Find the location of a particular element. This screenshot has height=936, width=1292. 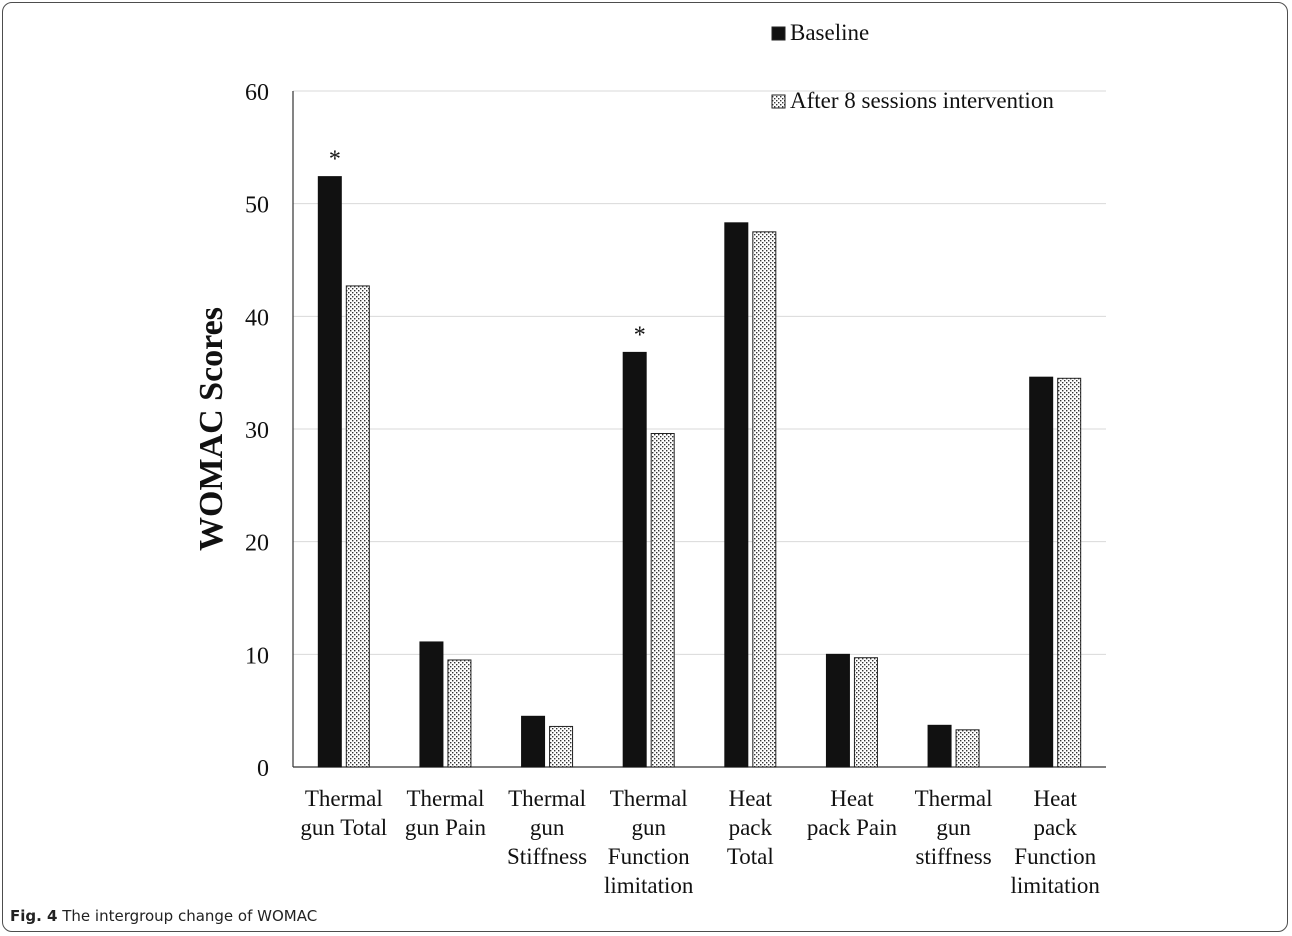

legend-swatch-baseline is located at coordinates (778, 33).